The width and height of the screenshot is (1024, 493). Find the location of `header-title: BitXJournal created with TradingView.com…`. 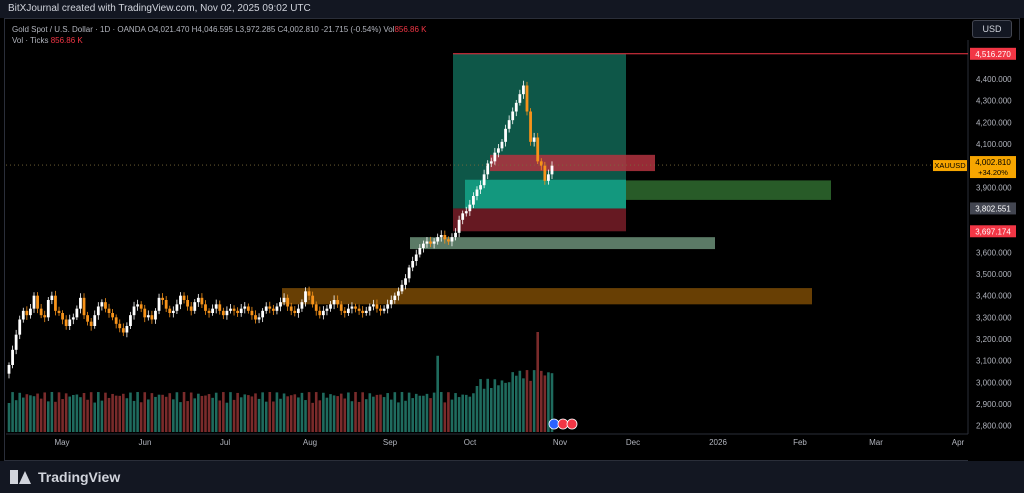

header-title: BitXJournal created with TradingView.com… is located at coordinates (159, 8).